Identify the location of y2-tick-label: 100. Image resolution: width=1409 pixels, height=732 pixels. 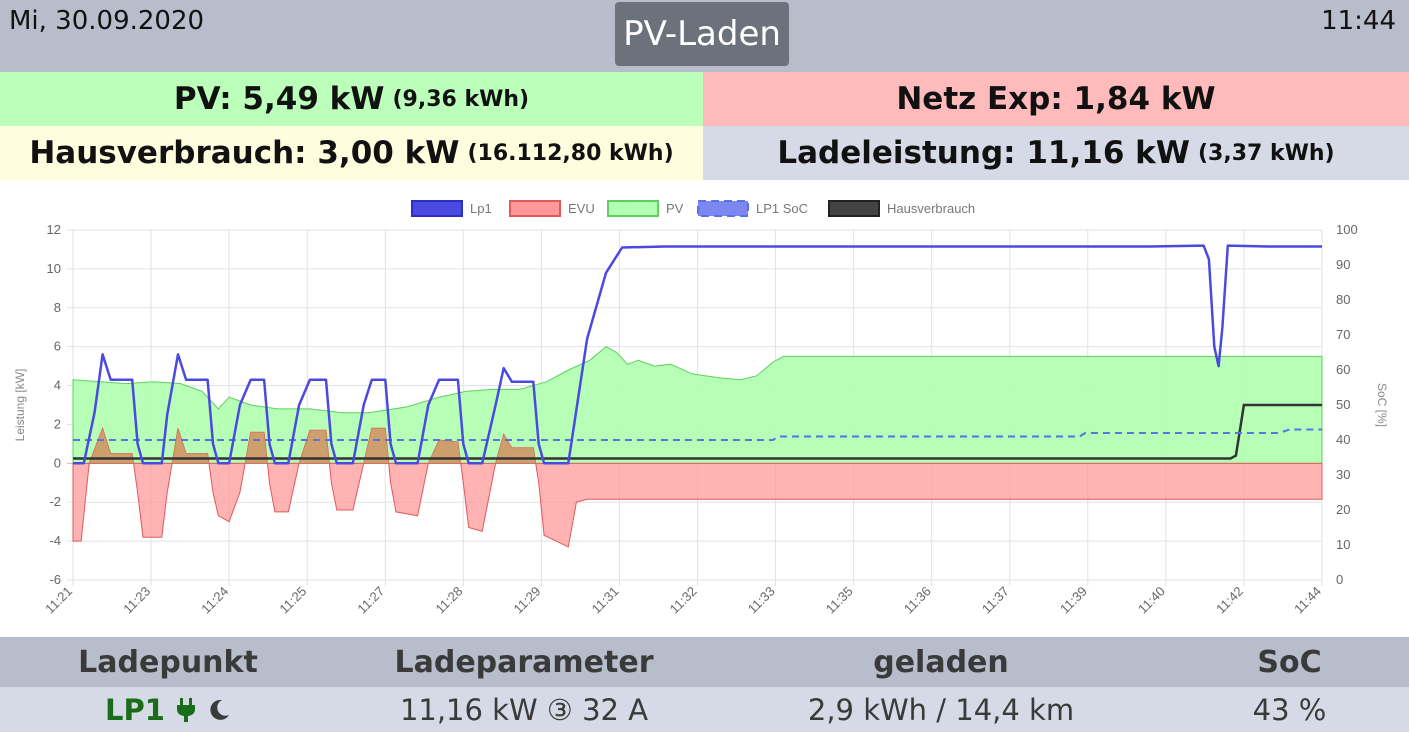
(1347, 229).